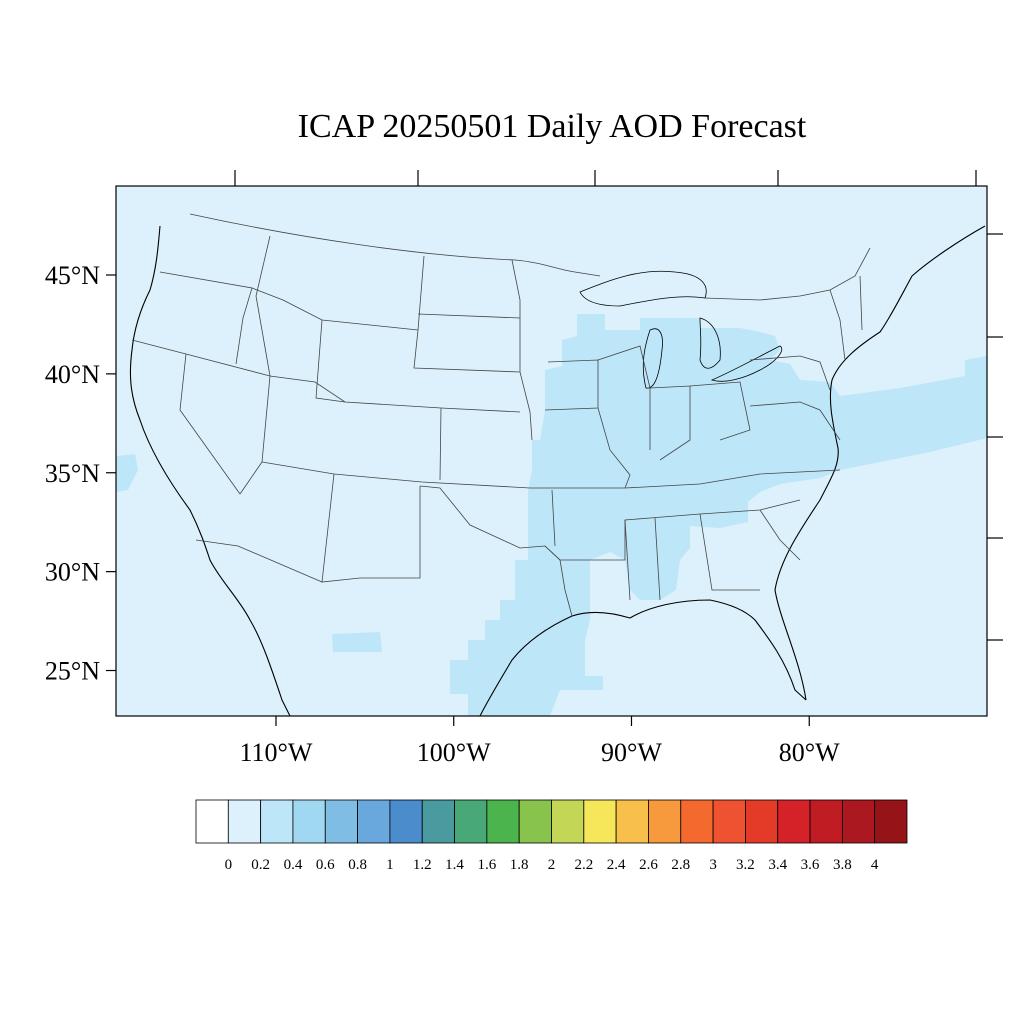 The image size is (1024, 1024). Describe the element at coordinates (210, 470) in the screenshot. I see `west-coastline` at that location.